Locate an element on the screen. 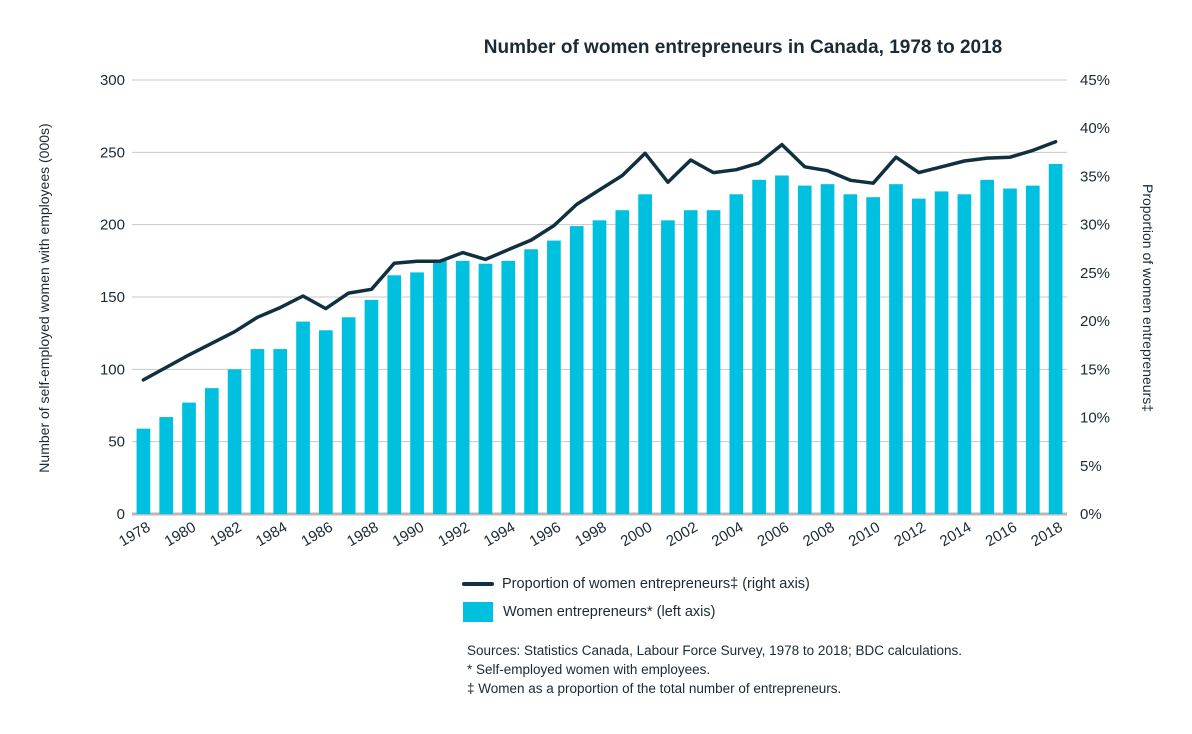 This screenshot has height=734, width=1192. x-tick-label: 1996 is located at coordinates (544, 534).